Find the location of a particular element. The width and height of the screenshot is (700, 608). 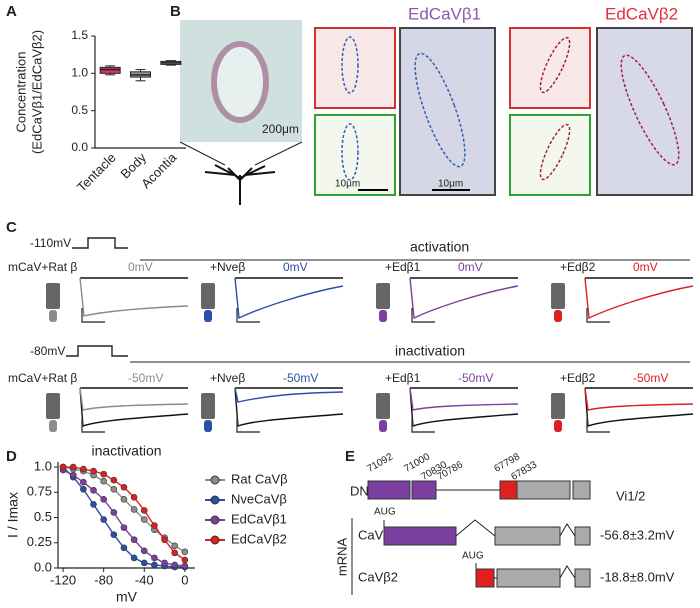

y-tick-label: 1.0 is located at coordinates (43, 465).